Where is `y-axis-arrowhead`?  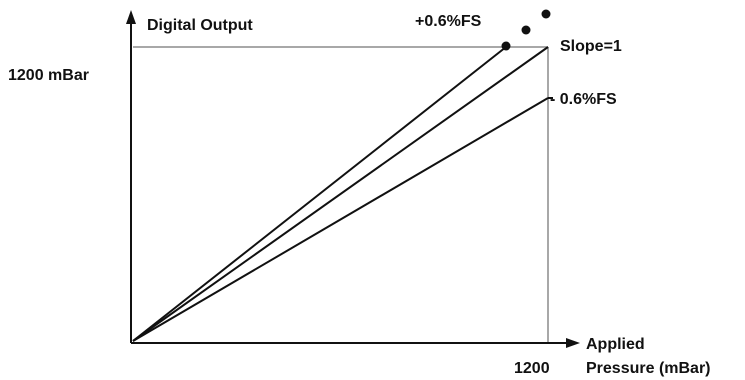 y-axis-arrowhead is located at coordinates (131, 17).